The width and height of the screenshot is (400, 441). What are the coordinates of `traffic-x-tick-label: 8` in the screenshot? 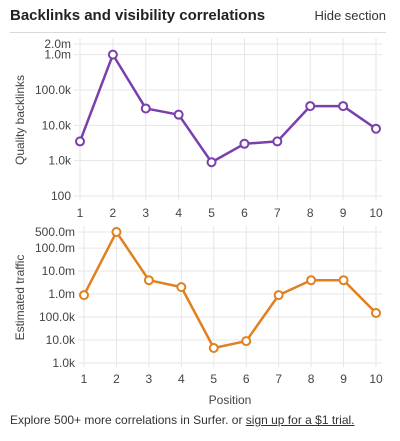 It's located at (311, 379).